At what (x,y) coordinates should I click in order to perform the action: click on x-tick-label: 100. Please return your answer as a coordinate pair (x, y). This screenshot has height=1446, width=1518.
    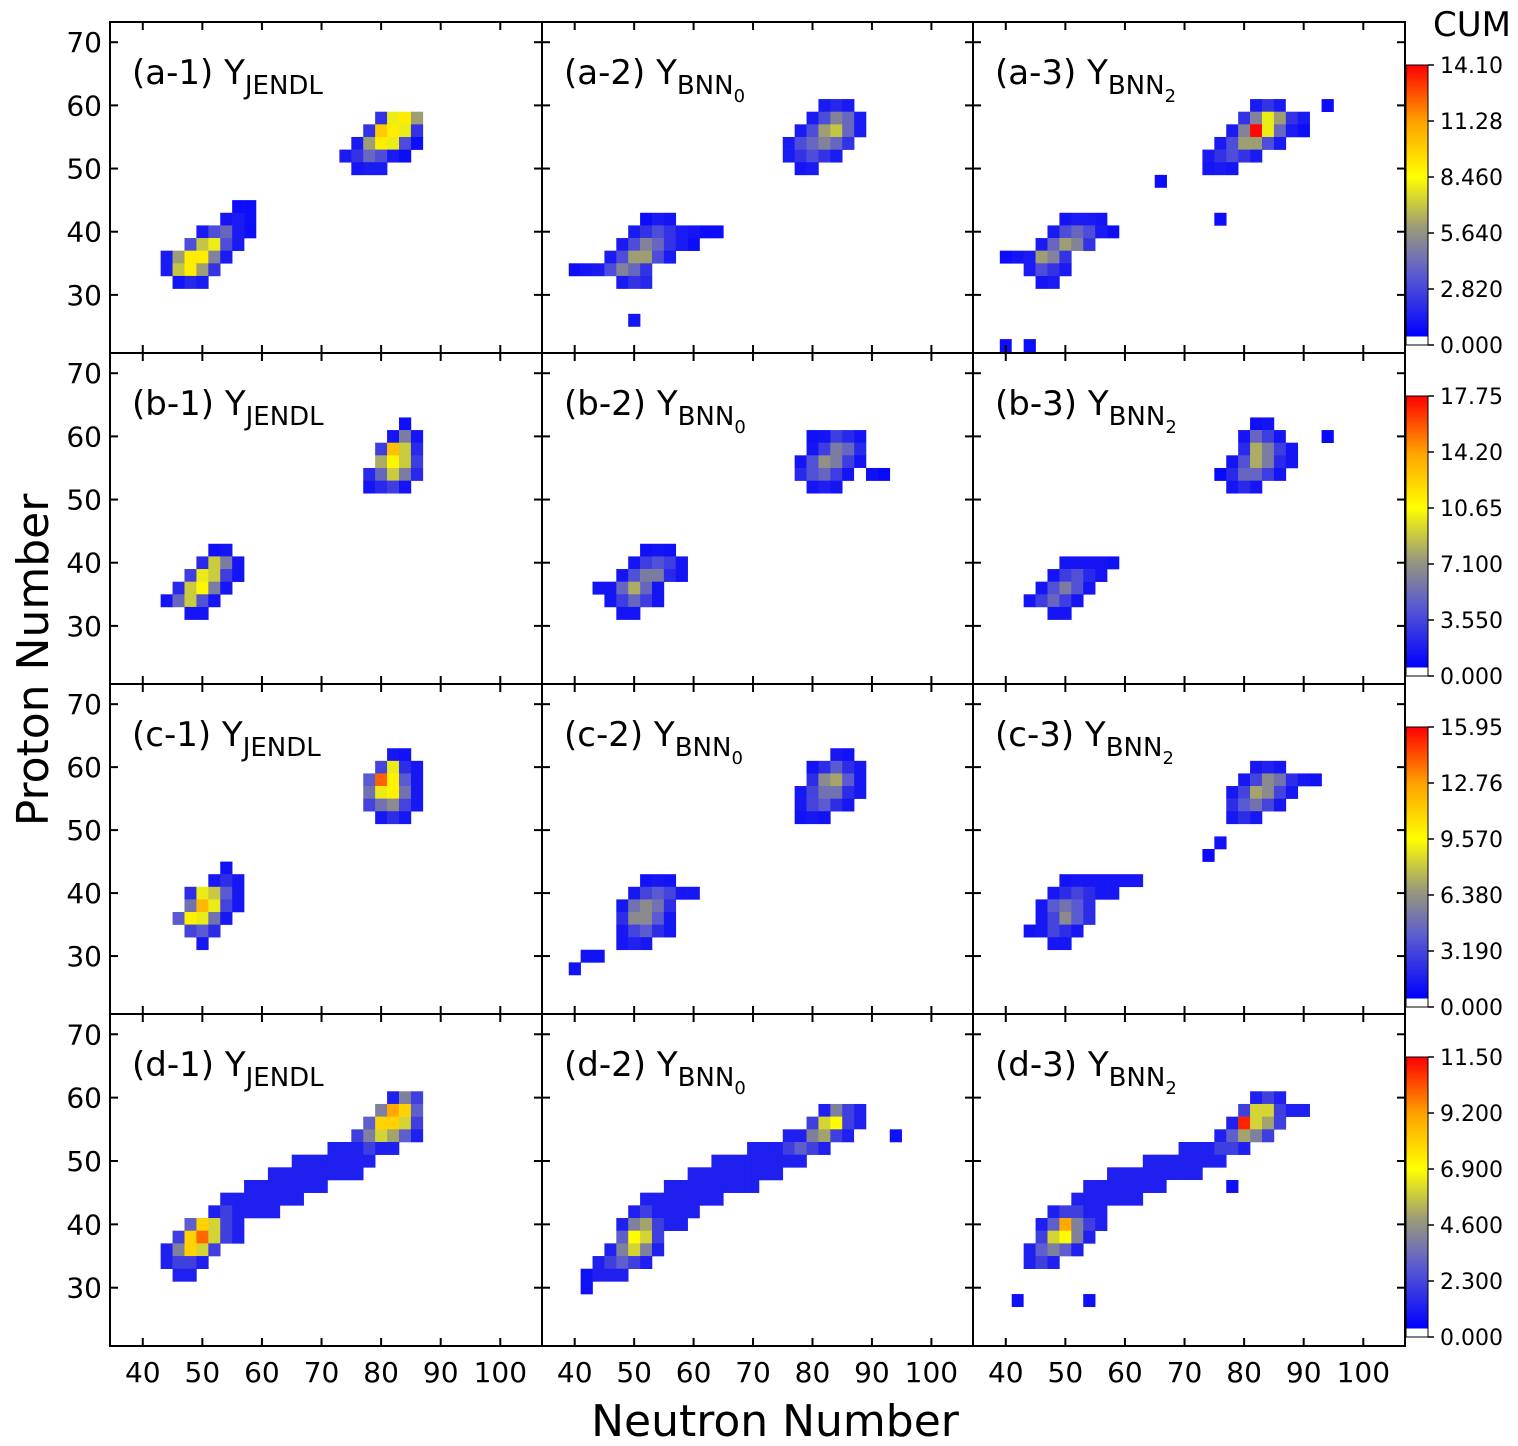
    Looking at the image, I should click on (500, 1372).